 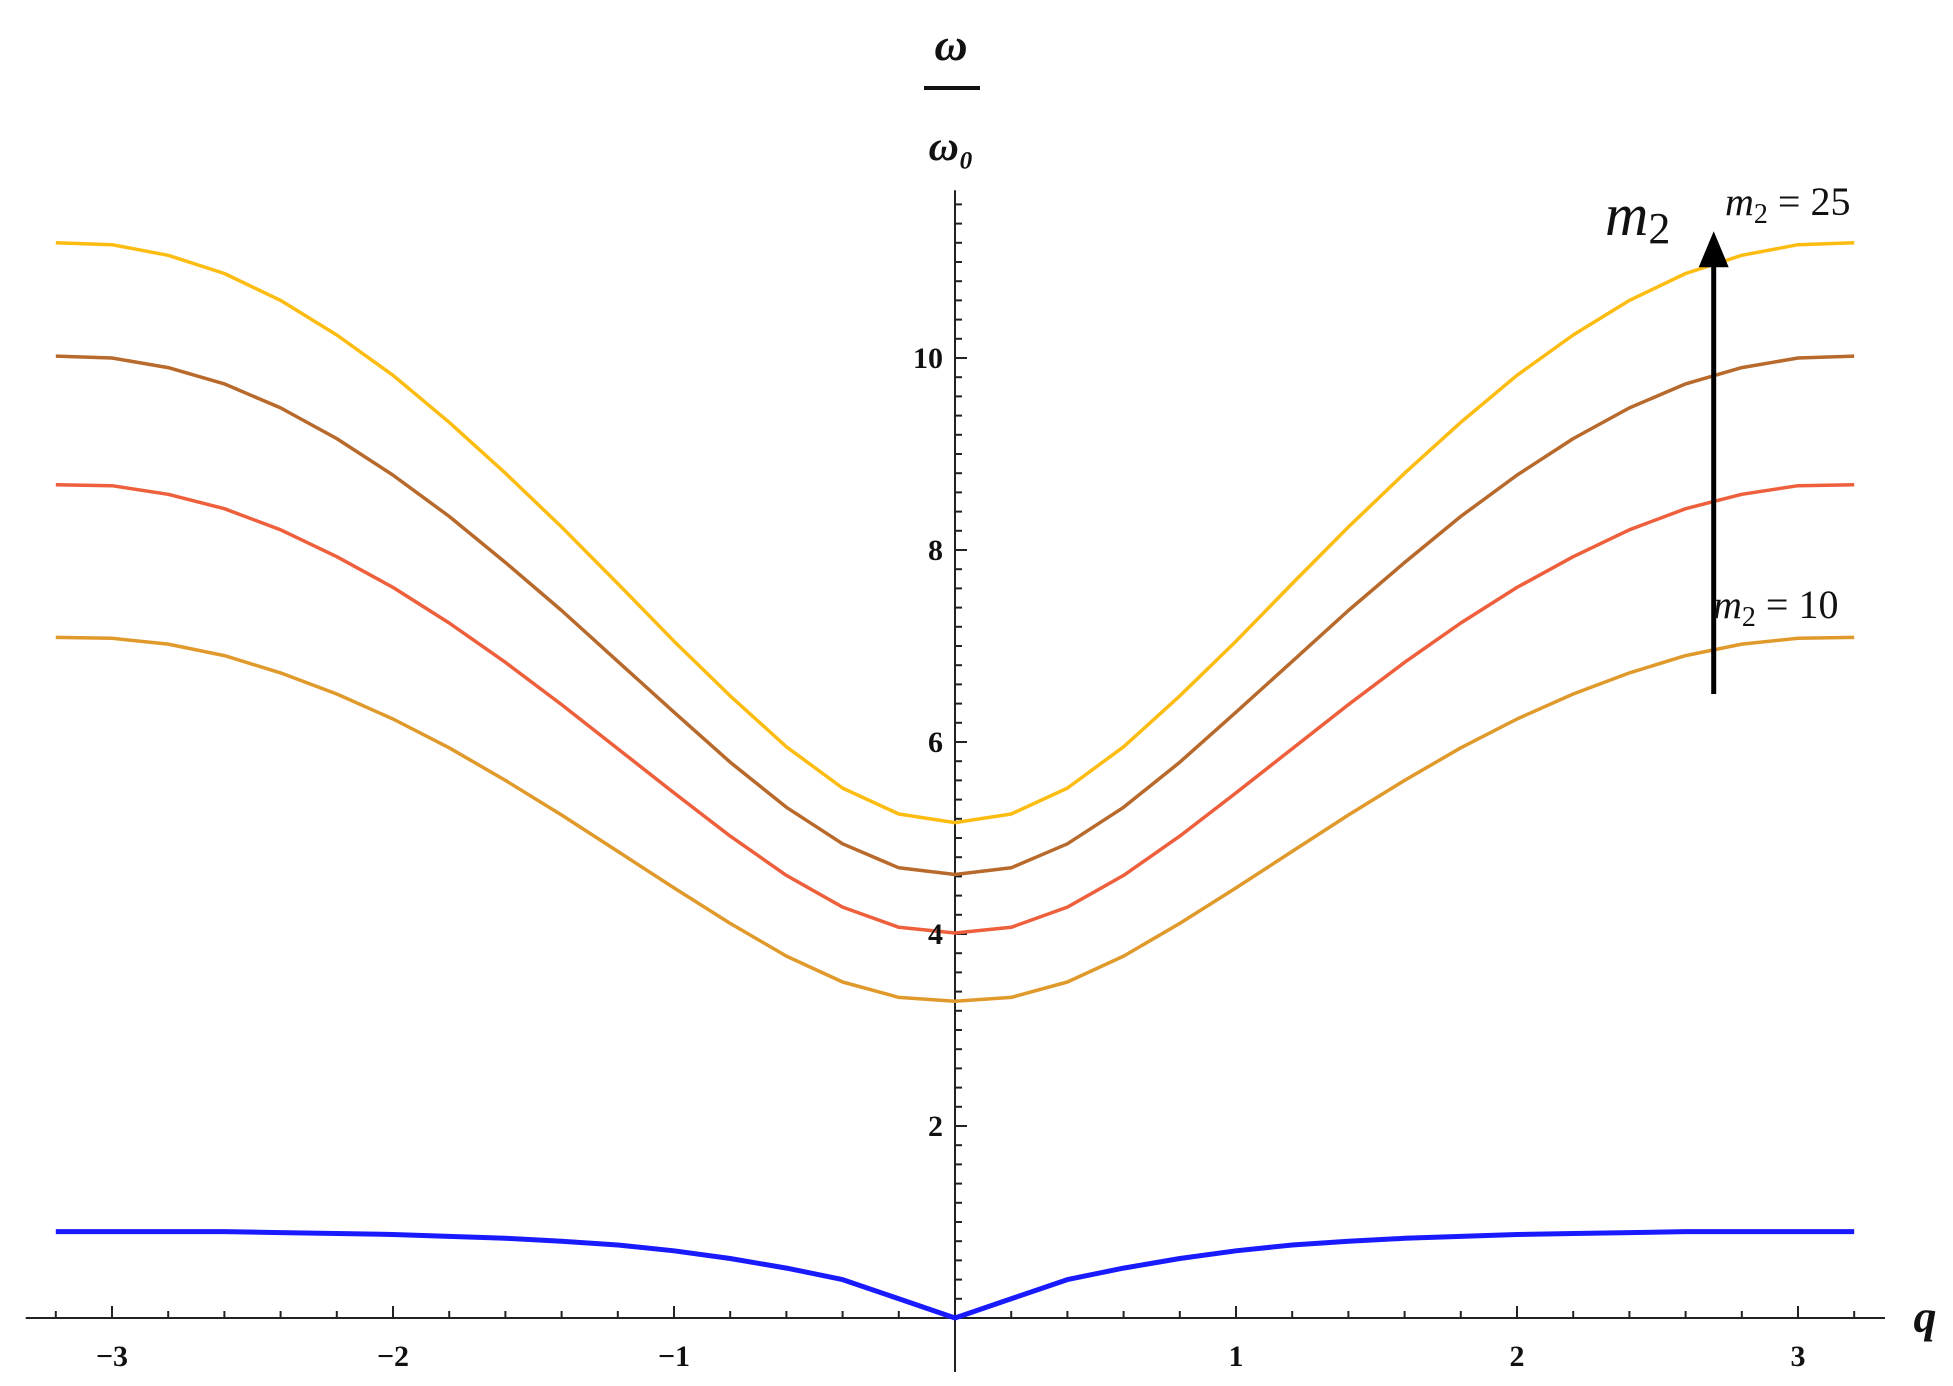 What do you see at coordinates (935, 934) in the screenshot?
I see `y-tick-label: 4` at bounding box center [935, 934].